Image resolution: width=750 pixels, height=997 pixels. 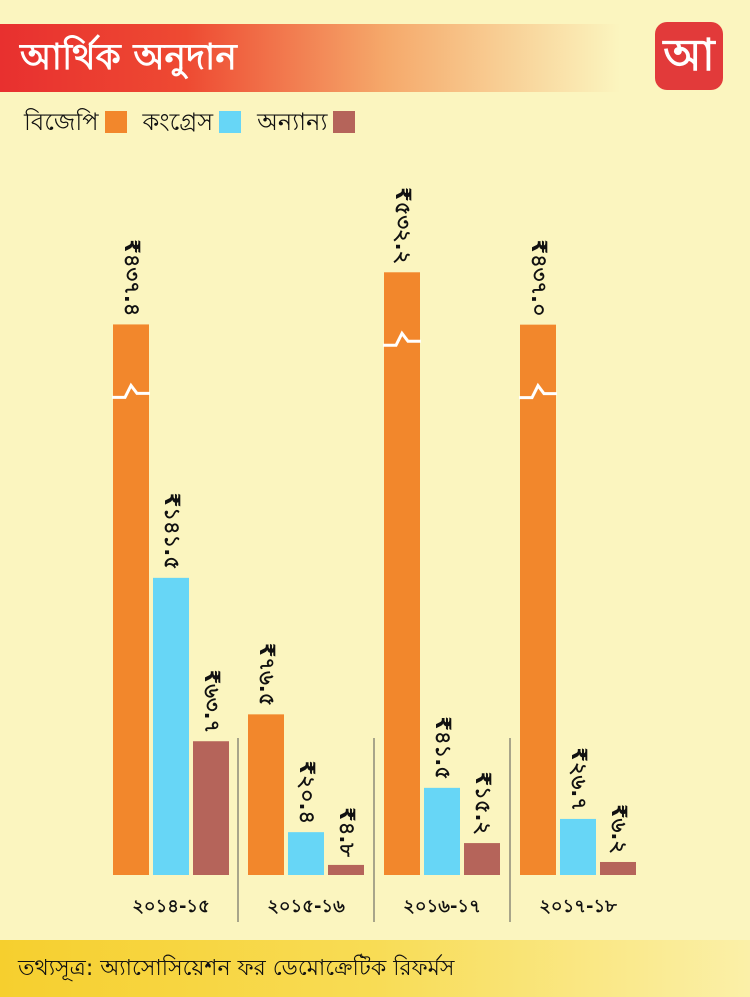 What do you see at coordinates (689, 56) in the screenshot?
I see `brand-logo: আ` at bounding box center [689, 56].